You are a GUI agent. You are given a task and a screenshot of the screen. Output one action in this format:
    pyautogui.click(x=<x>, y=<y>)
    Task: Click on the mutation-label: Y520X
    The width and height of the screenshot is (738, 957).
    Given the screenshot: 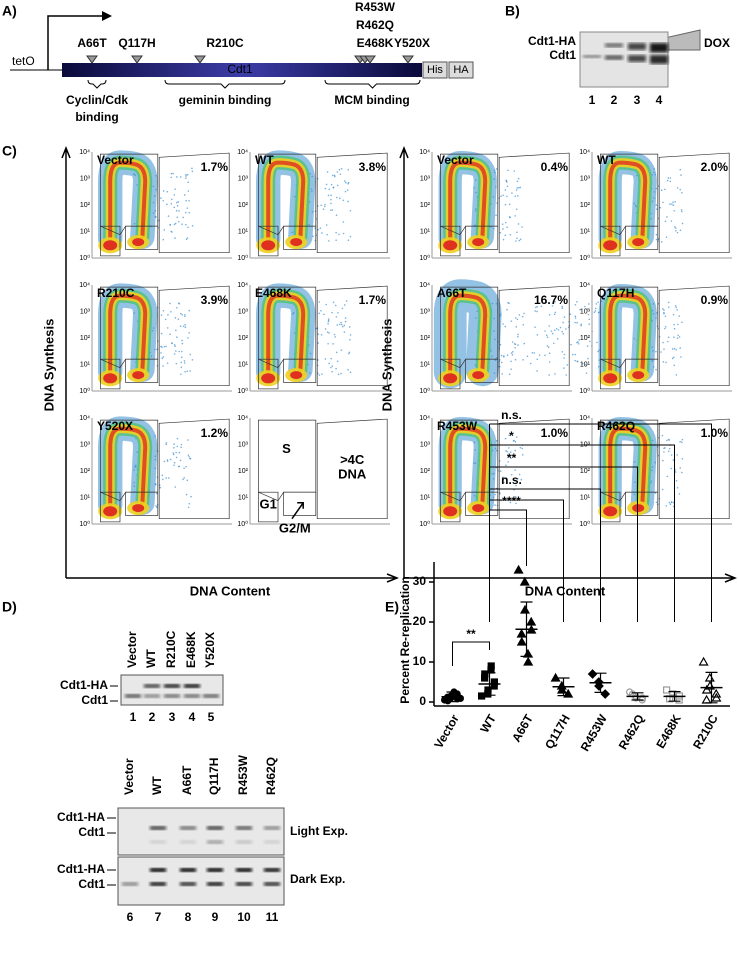 What is the action you would take?
    pyautogui.click(x=412, y=43)
    